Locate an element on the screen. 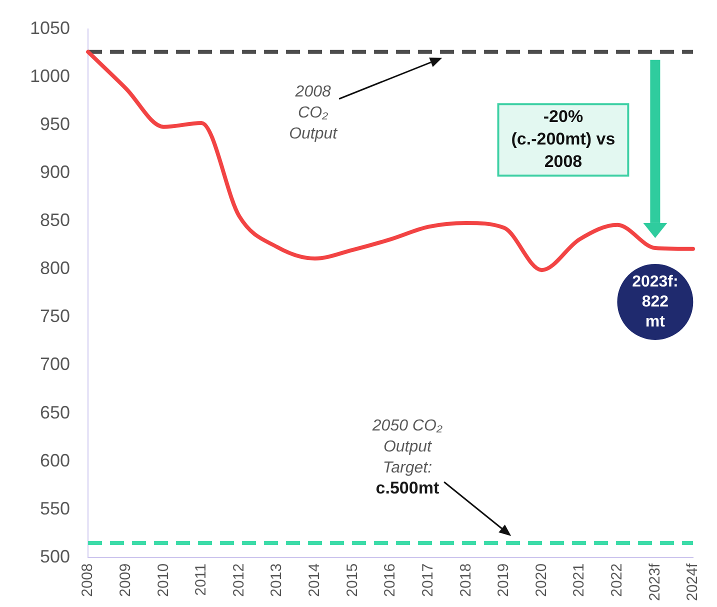  y-tick-label: 1050 is located at coordinates (50, 28).